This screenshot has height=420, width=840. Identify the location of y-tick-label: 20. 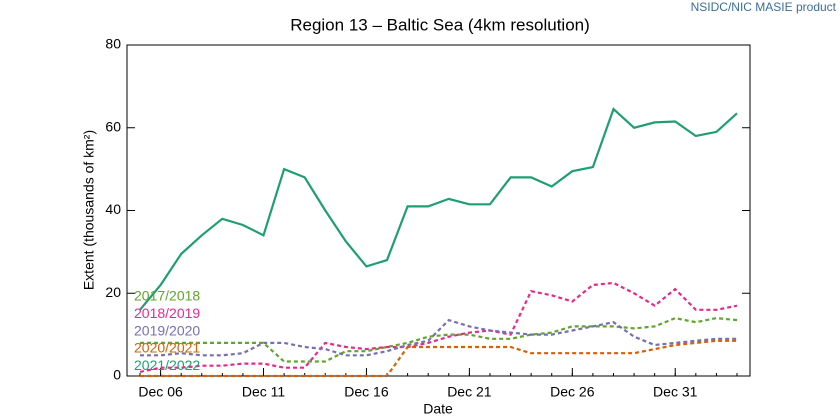
(113, 292).